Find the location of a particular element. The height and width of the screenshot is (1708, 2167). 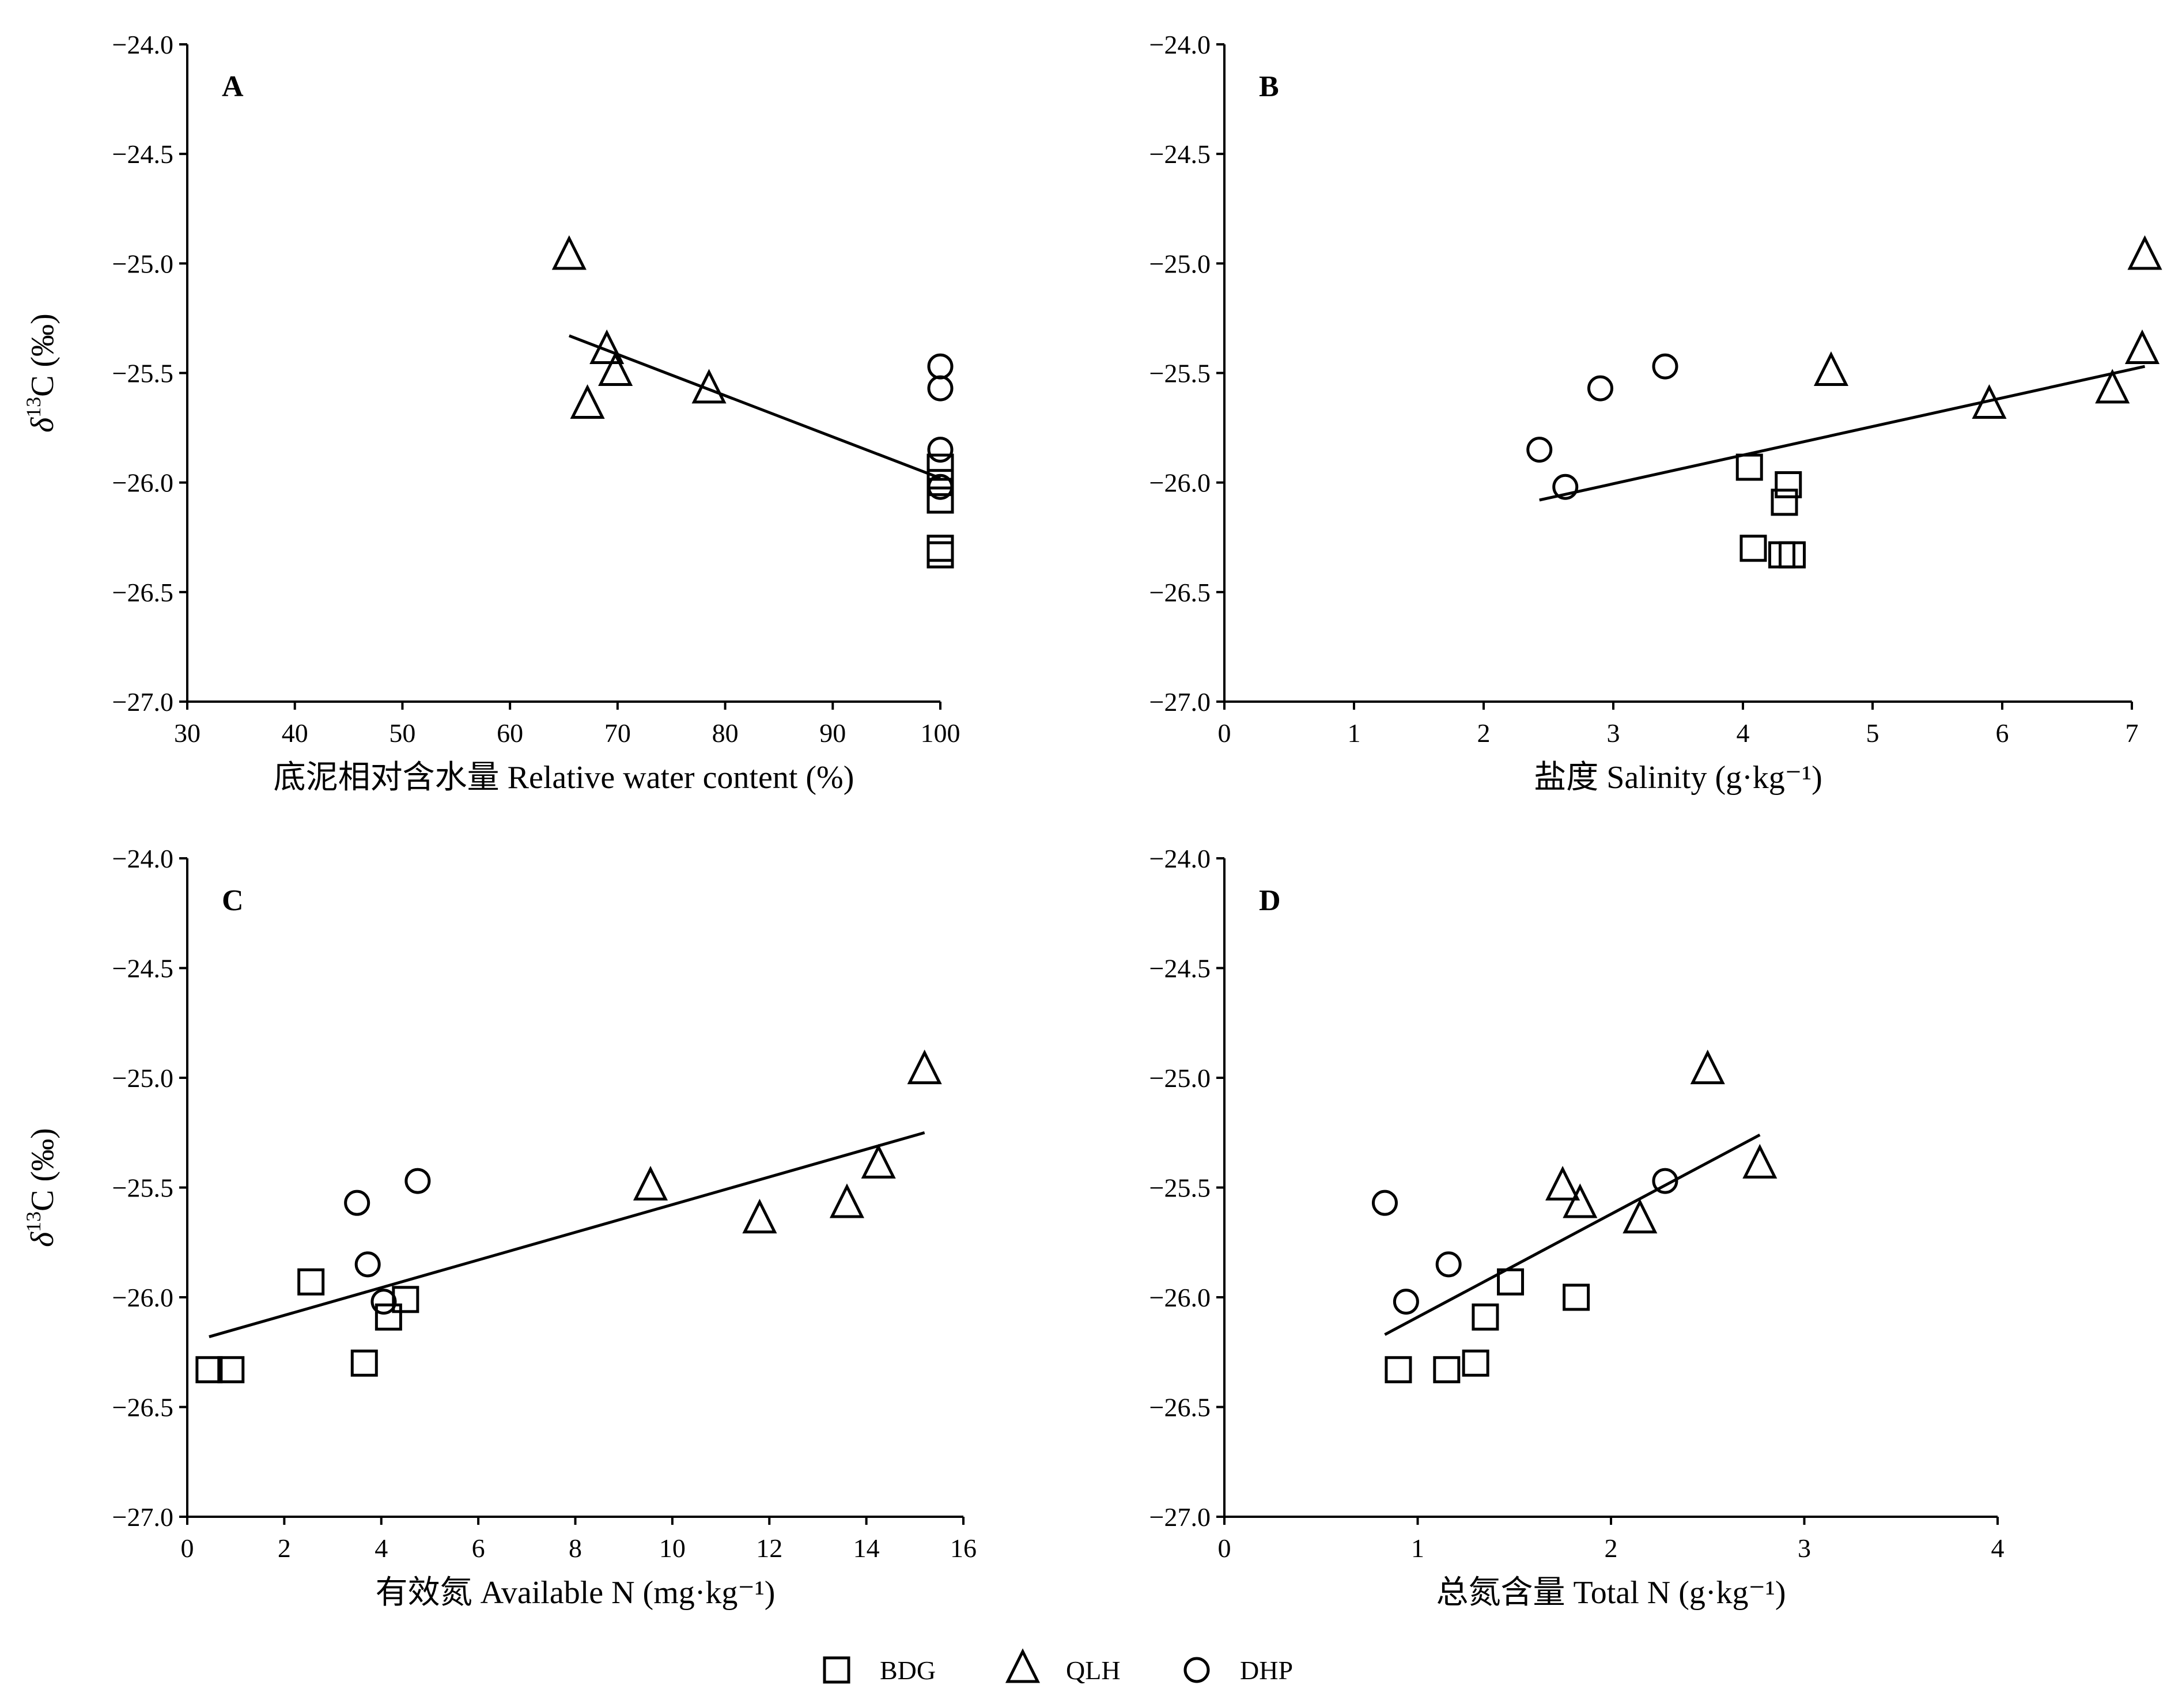

legend: BDG QLH DHP is located at coordinates (1058, 1666).